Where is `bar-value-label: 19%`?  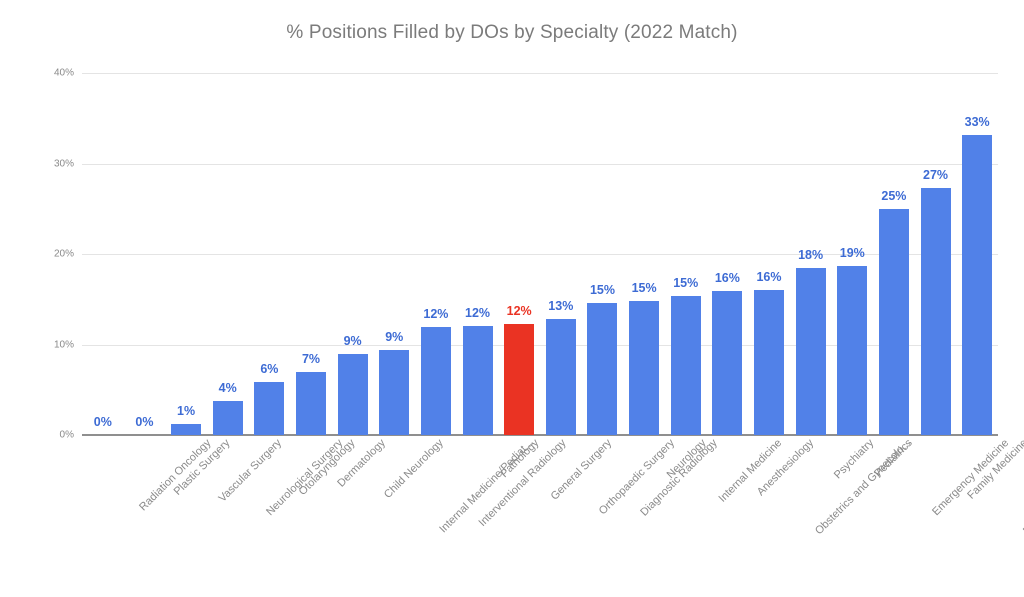
bar-value-label: 19% is located at coordinates (852, 252).